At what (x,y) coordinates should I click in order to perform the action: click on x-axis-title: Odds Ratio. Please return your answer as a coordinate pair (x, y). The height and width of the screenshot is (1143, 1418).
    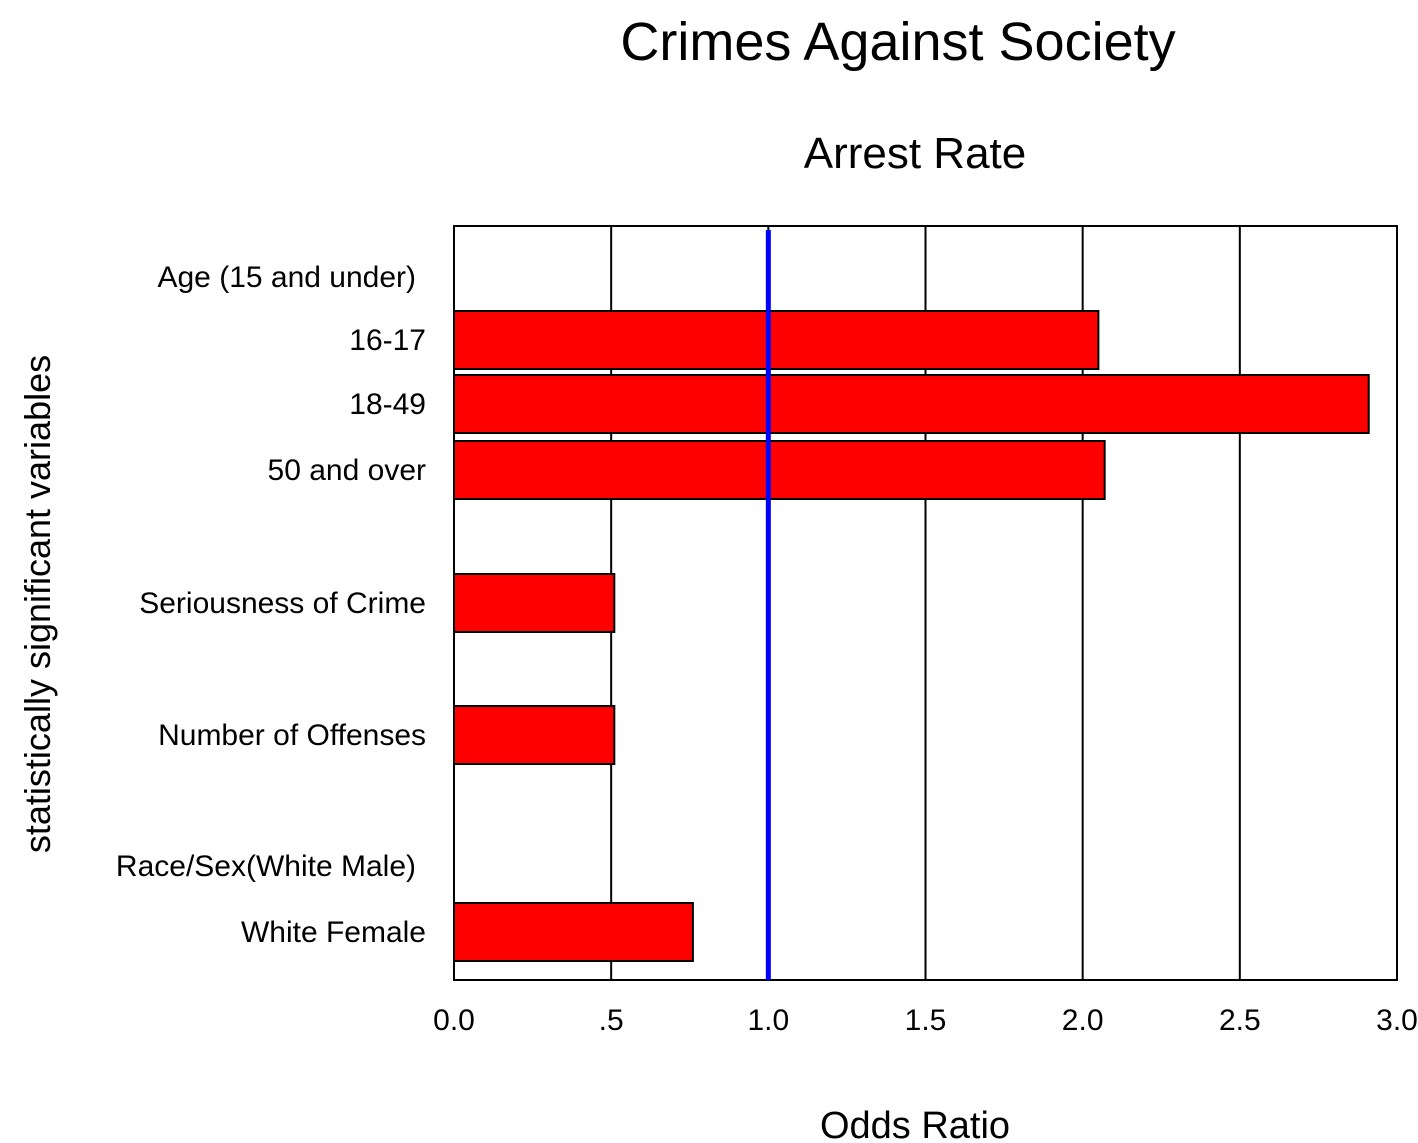
    Looking at the image, I should click on (915, 1124).